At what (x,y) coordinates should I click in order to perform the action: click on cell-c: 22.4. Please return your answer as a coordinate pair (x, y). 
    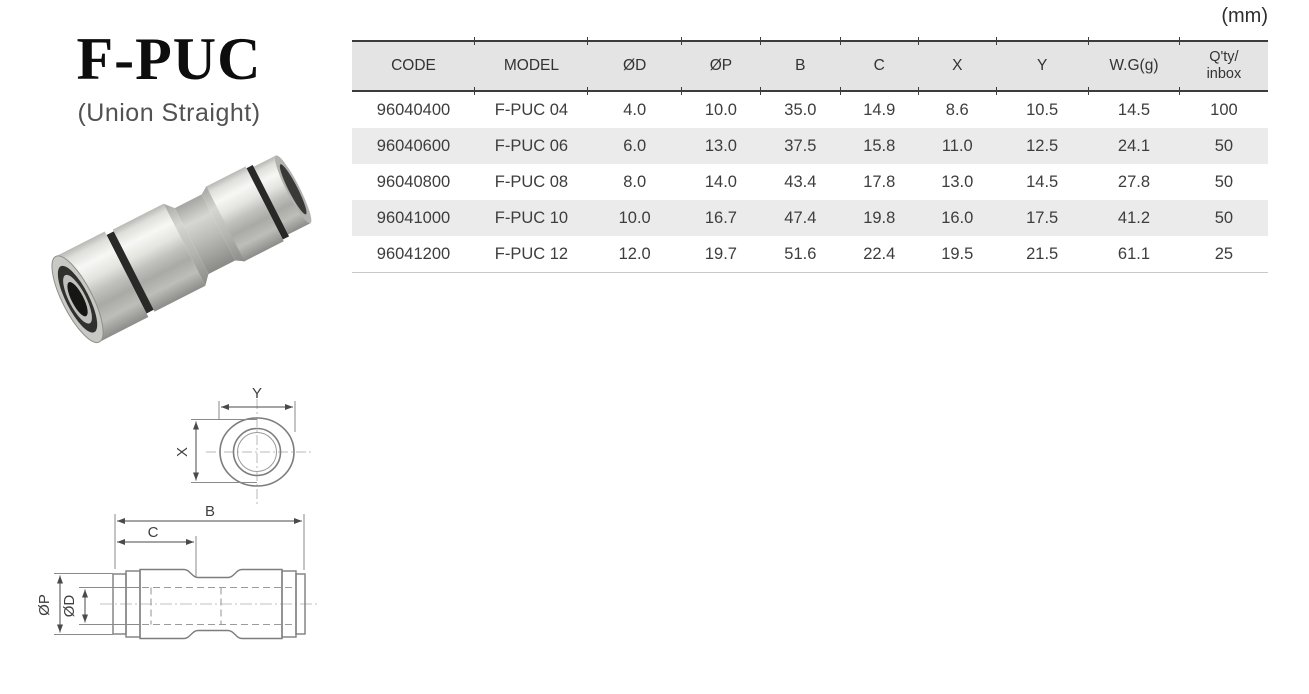
    Looking at the image, I should click on (879, 254).